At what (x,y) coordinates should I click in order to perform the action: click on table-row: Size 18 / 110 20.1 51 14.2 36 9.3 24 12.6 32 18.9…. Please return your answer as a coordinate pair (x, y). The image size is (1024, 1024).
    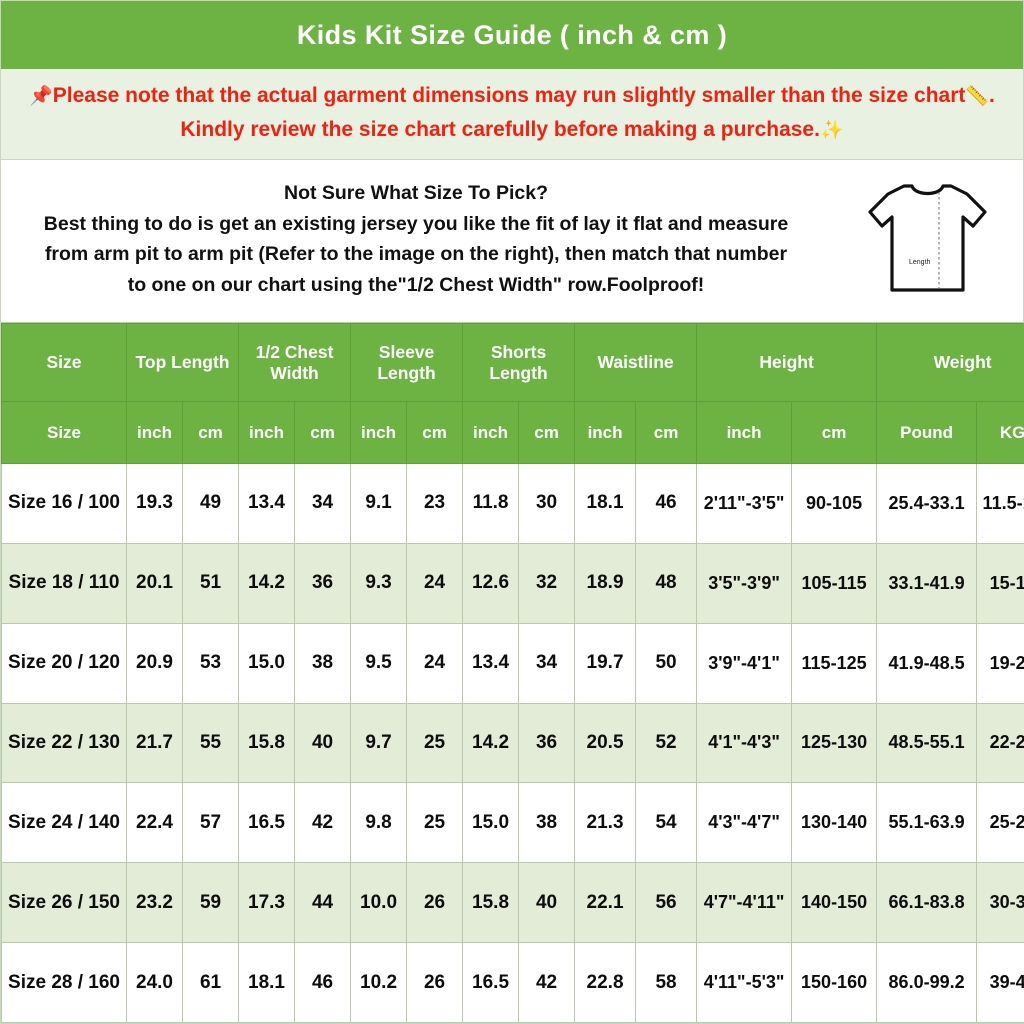
    Looking at the image, I should click on (512, 583).